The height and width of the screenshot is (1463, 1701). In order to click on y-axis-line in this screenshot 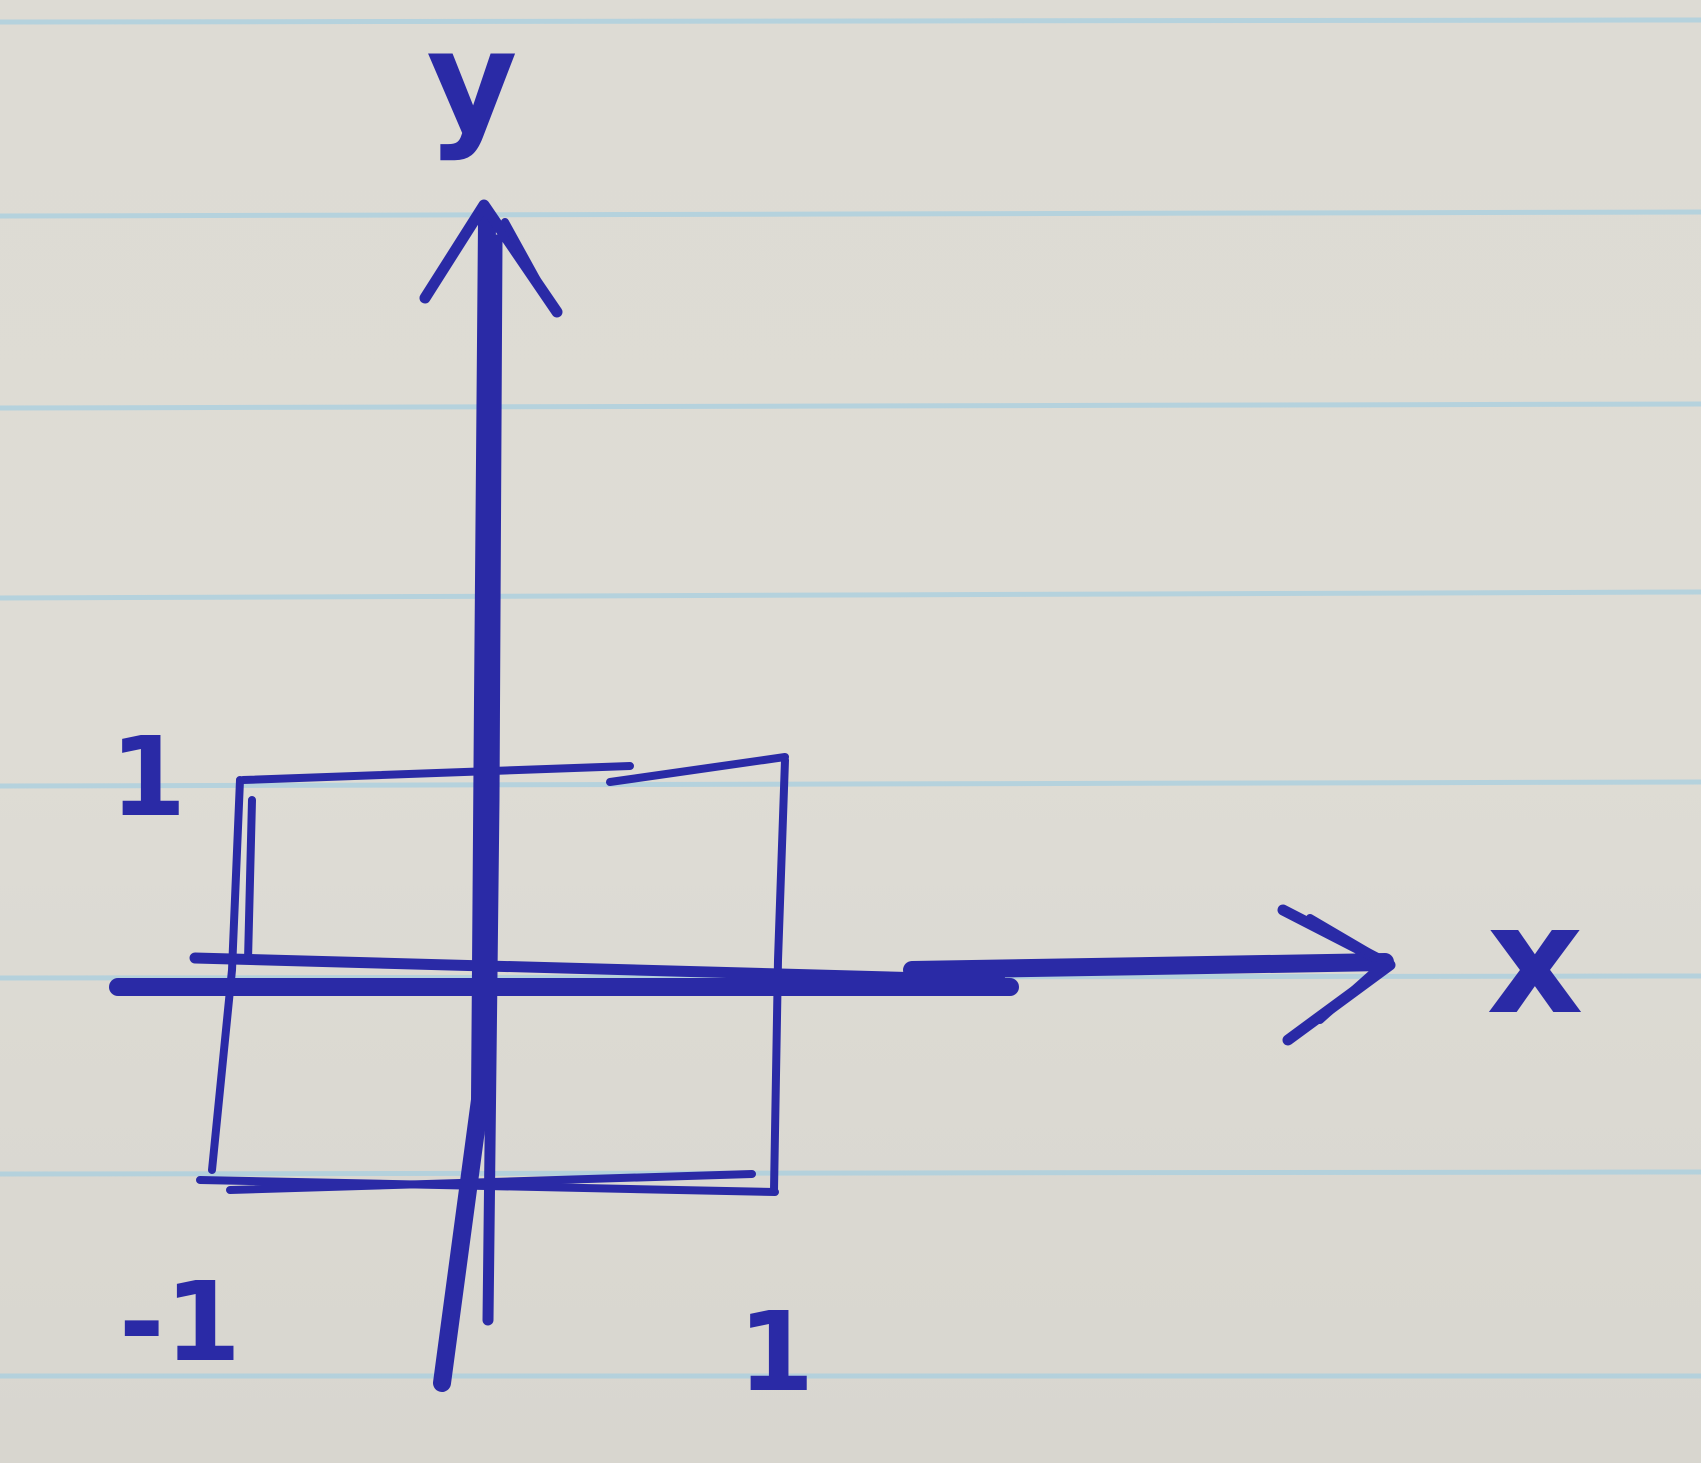, I will do `click(464, 802)`.